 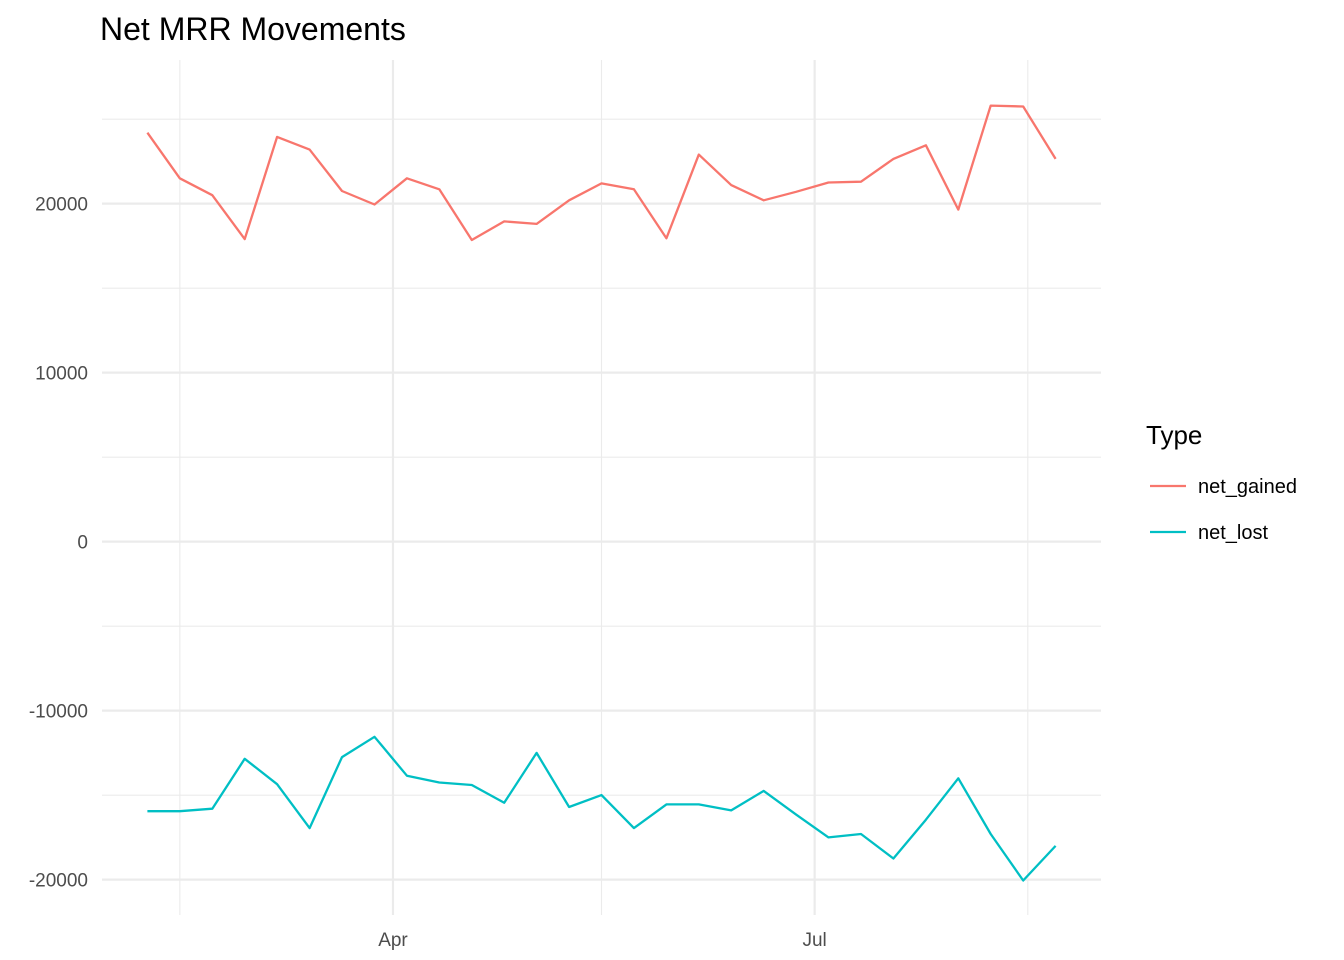 What do you see at coordinates (58, 543) in the screenshot?
I see `y-axis-tick-labels: -20000 -10000 0 10000 20000` at bounding box center [58, 543].